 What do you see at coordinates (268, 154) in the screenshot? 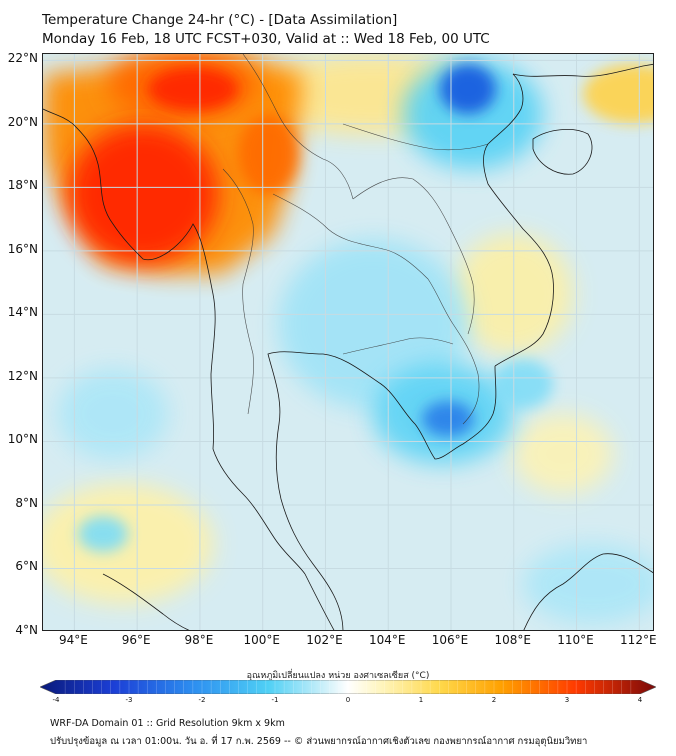
I see `field-warm-ridge` at bounding box center [268, 154].